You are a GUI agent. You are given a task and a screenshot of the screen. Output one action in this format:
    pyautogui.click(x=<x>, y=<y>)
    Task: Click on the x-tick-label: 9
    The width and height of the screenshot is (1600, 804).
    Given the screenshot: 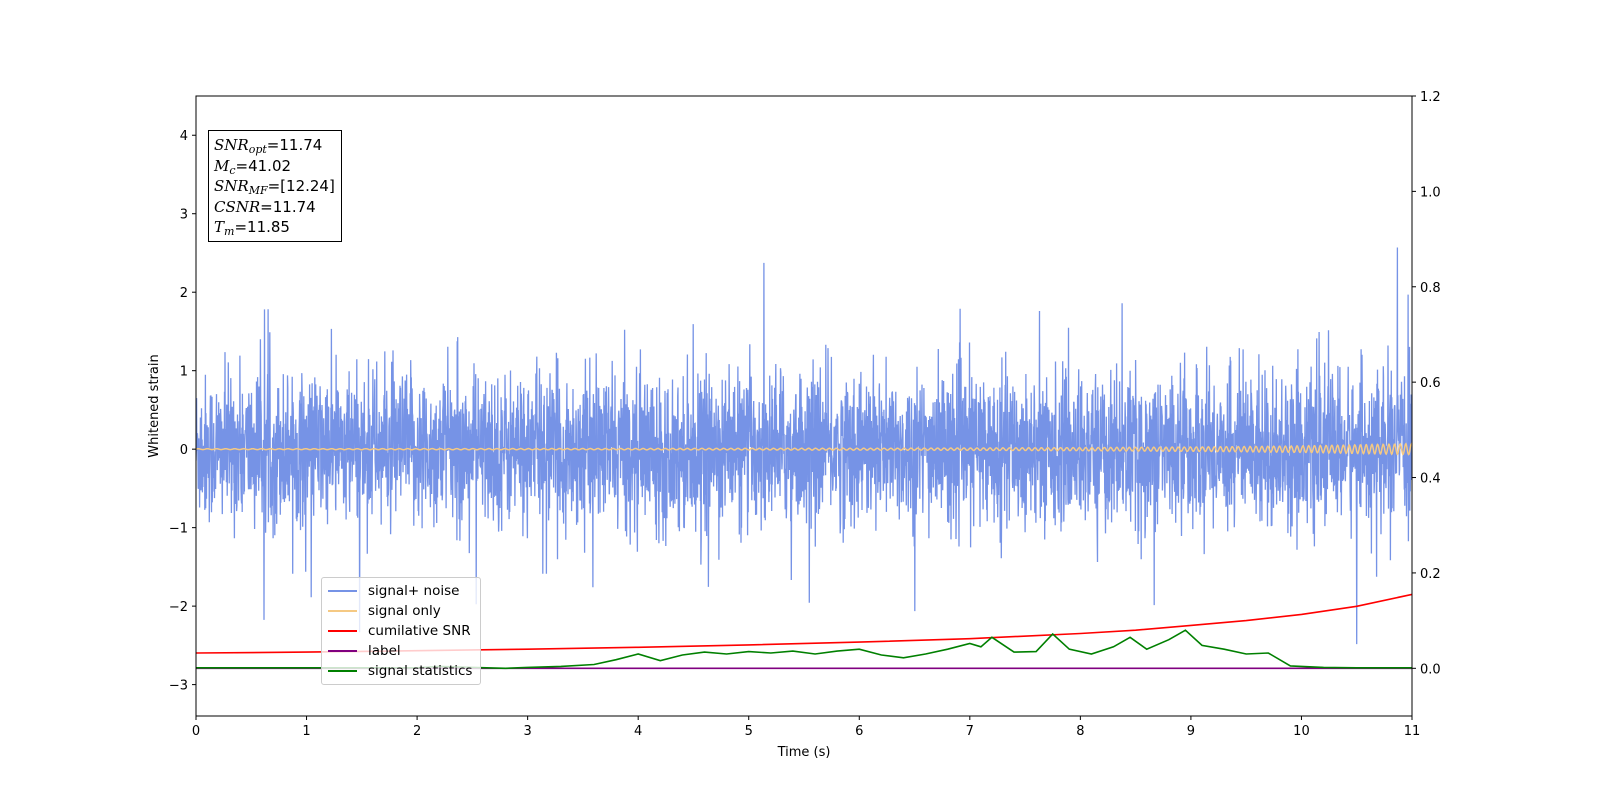 What is the action you would take?
    pyautogui.click(x=1191, y=731)
    